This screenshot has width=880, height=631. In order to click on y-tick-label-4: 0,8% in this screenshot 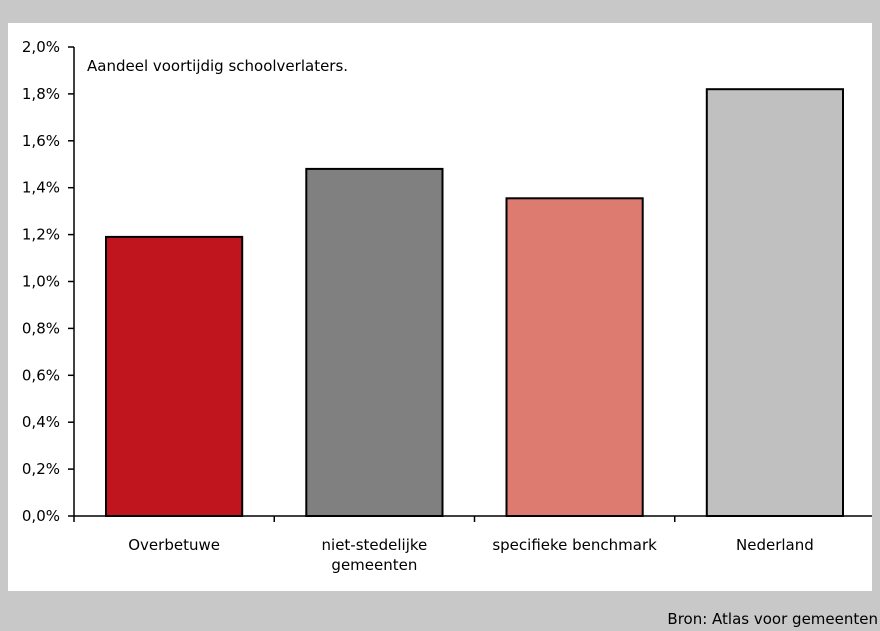, I will do `click(41, 328)`.